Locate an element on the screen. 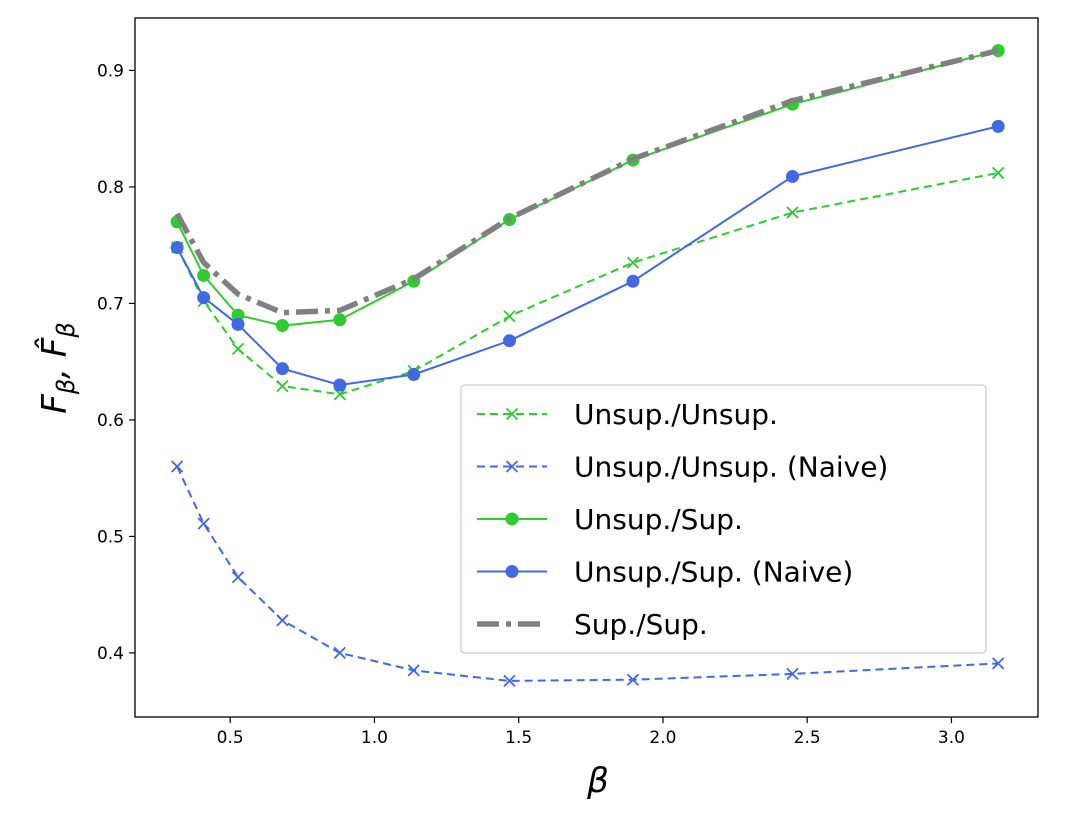 This screenshot has width=1090, height=827. legend-entry-1: Unsup./Unsup. is located at coordinates (627, 414).